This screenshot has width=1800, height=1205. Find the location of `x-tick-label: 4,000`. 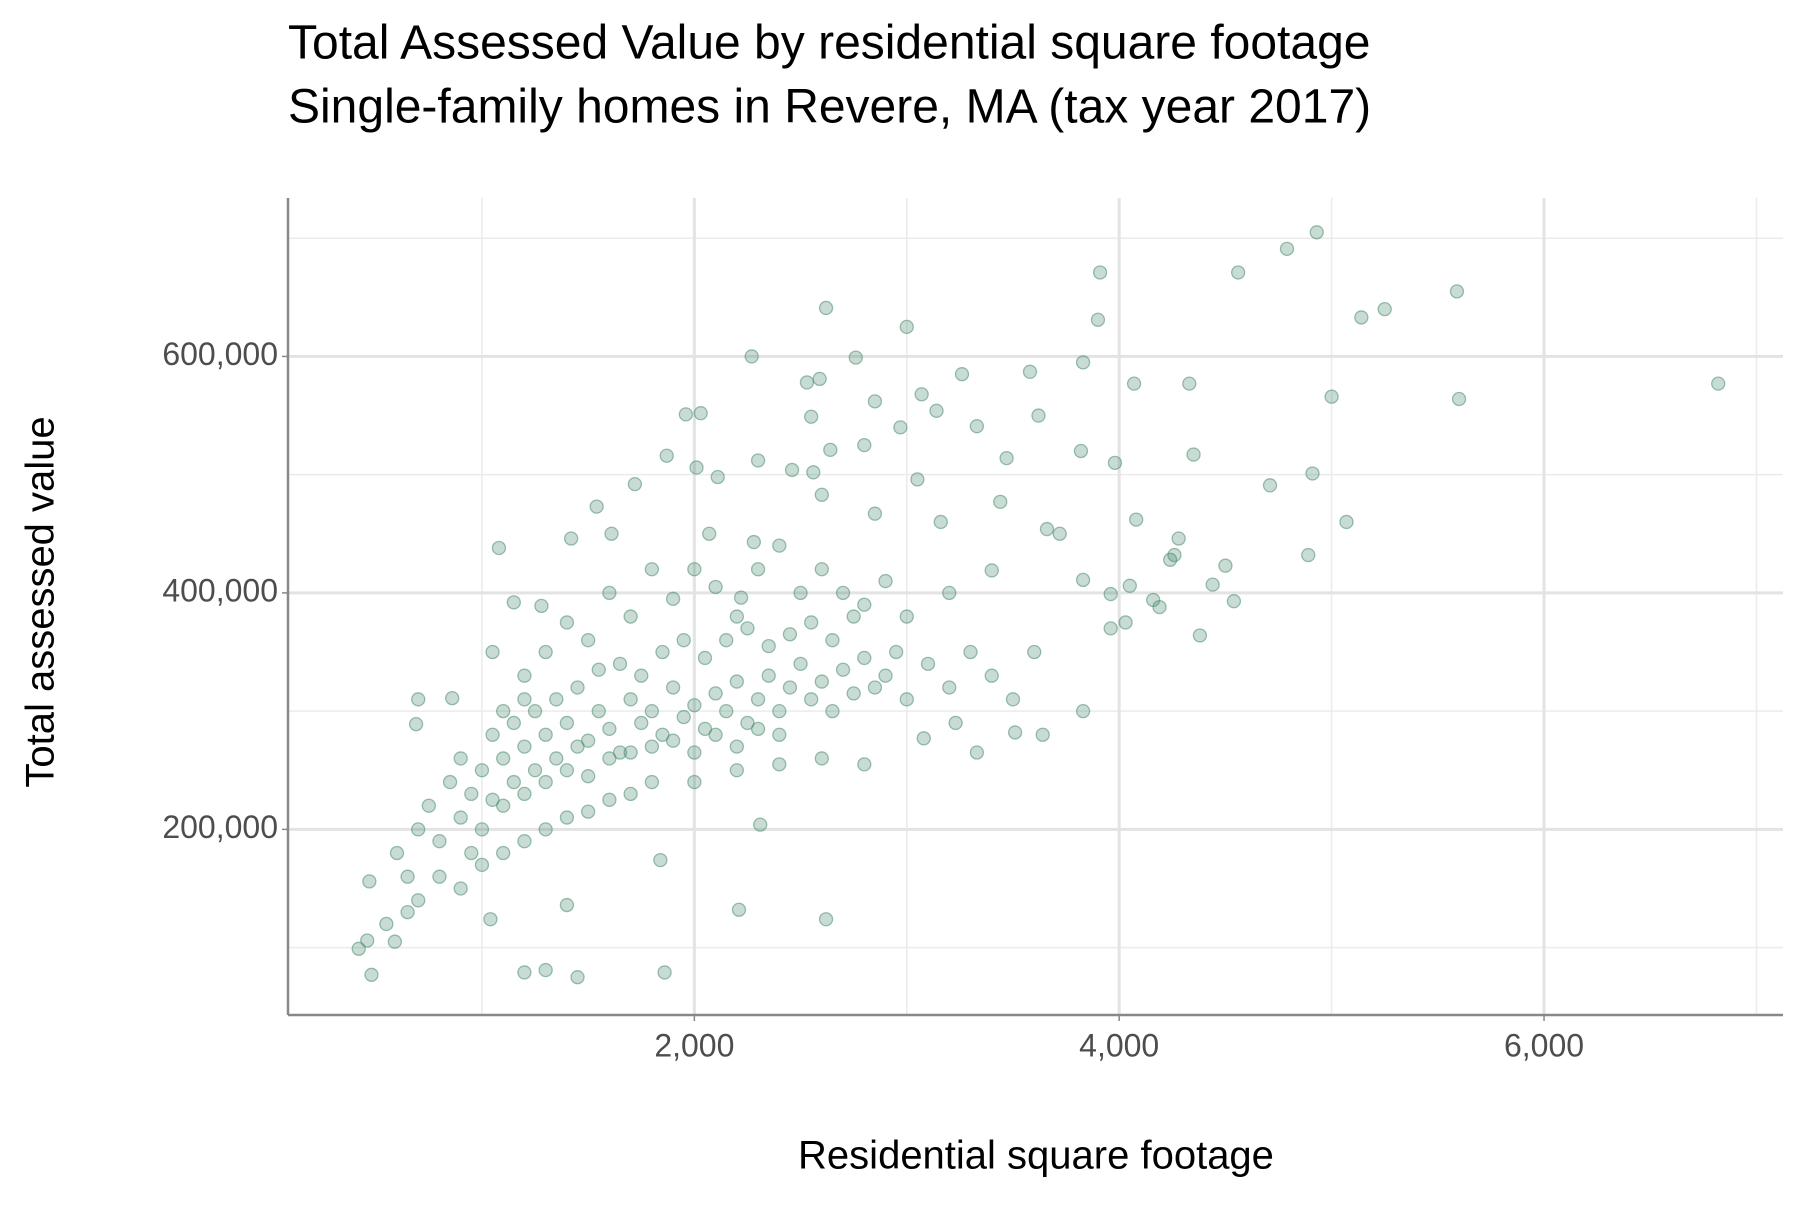

x-tick-label: 4,000 is located at coordinates (1119, 1045).